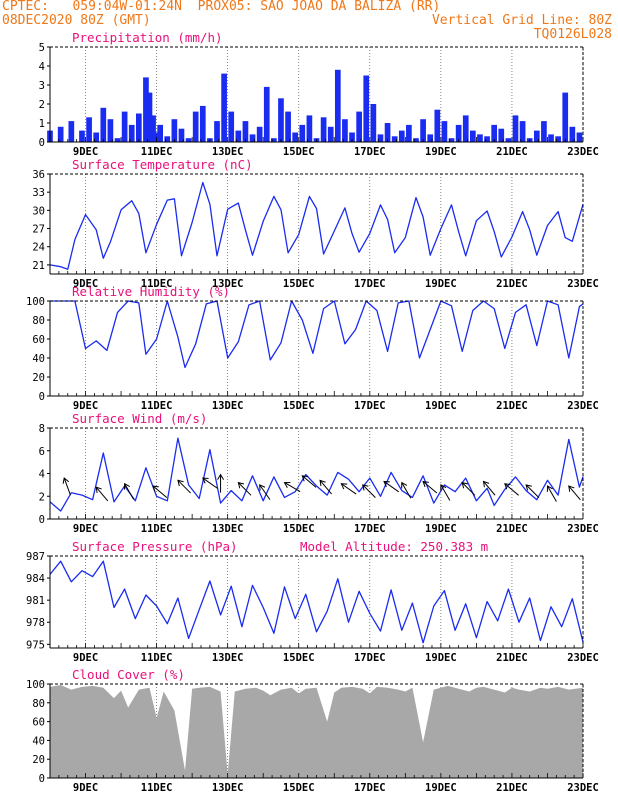 This screenshot has width=618, height=800. Describe the element at coordinates (155, 546) in the screenshot. I see `pres-title: Surface Pressure (hPa)` at that location.